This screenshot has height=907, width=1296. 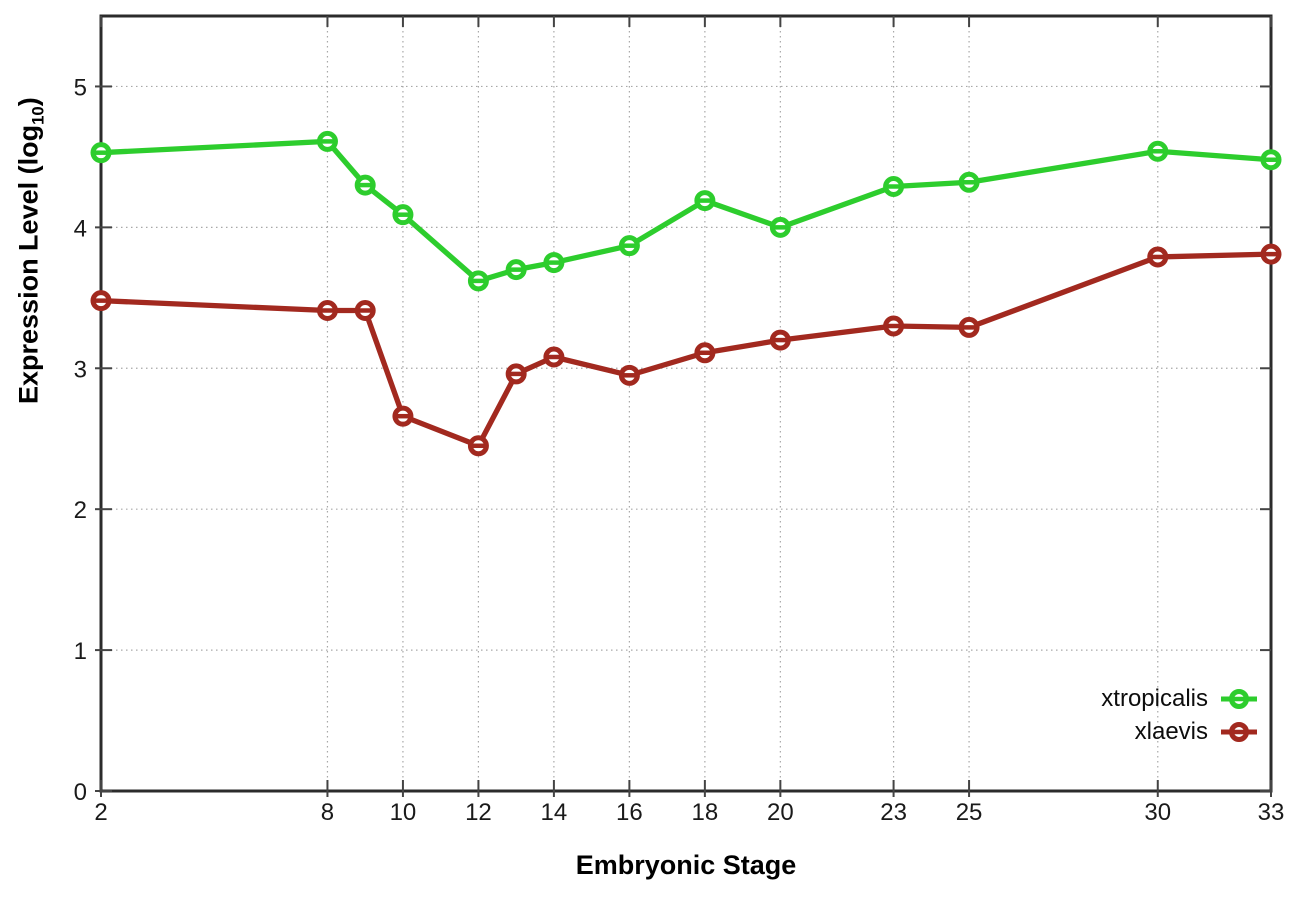 What do you see at coordinates (1157, 812) in the screenshot?
I see `x-tick-label: 30` at bounding box center [1157, 812].